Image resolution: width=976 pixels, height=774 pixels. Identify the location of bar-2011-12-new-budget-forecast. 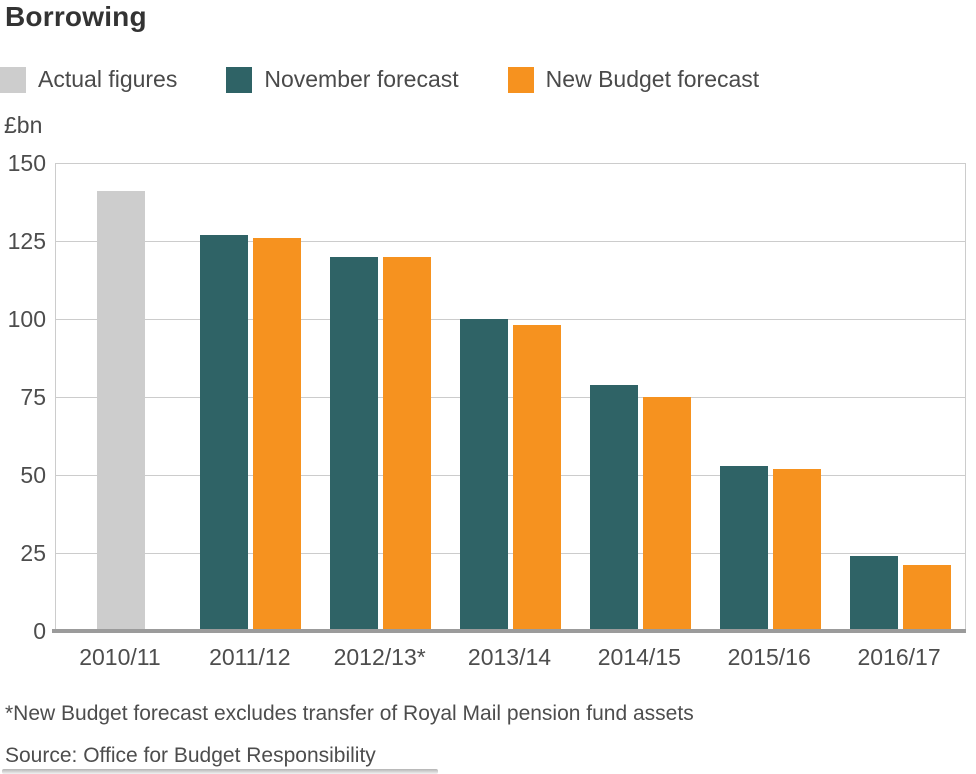
(277, 434).